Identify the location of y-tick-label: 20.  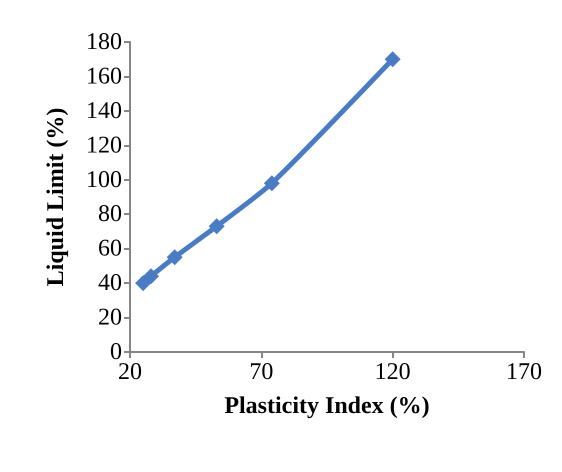
(110, 317).